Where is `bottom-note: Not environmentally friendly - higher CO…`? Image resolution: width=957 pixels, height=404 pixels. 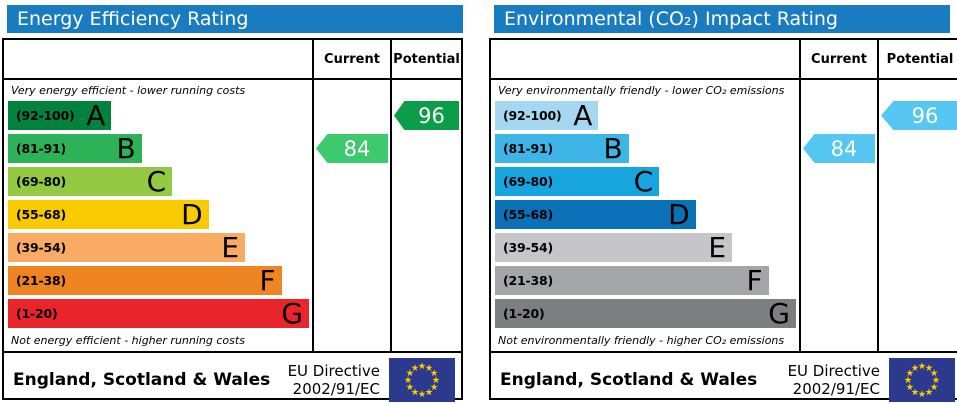
bottom-note: Not environmentally friendly - higher CO… is located at coordinates (641, 340).